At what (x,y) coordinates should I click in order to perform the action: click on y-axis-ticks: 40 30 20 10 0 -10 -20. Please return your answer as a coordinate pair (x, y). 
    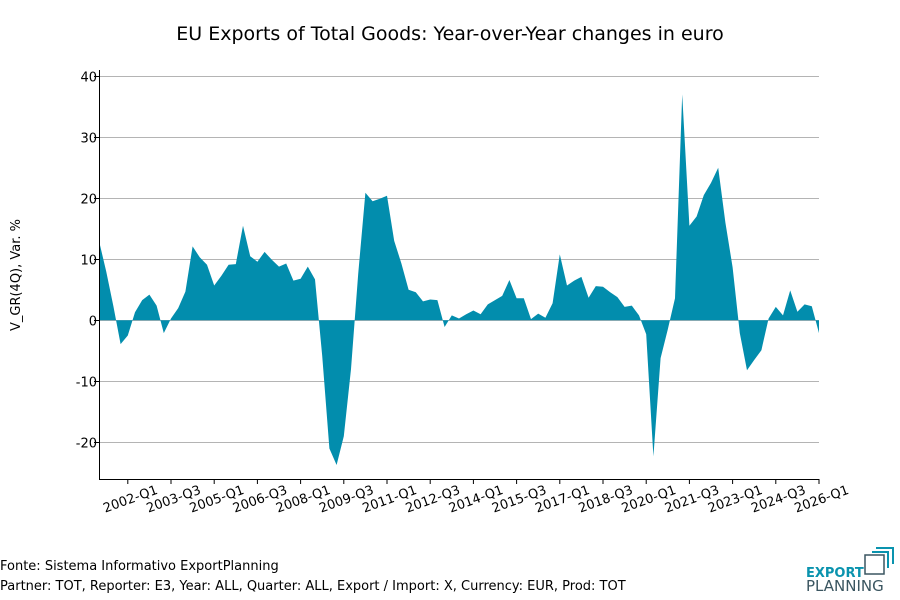
    Looking at the image, I should click on (87, 261).